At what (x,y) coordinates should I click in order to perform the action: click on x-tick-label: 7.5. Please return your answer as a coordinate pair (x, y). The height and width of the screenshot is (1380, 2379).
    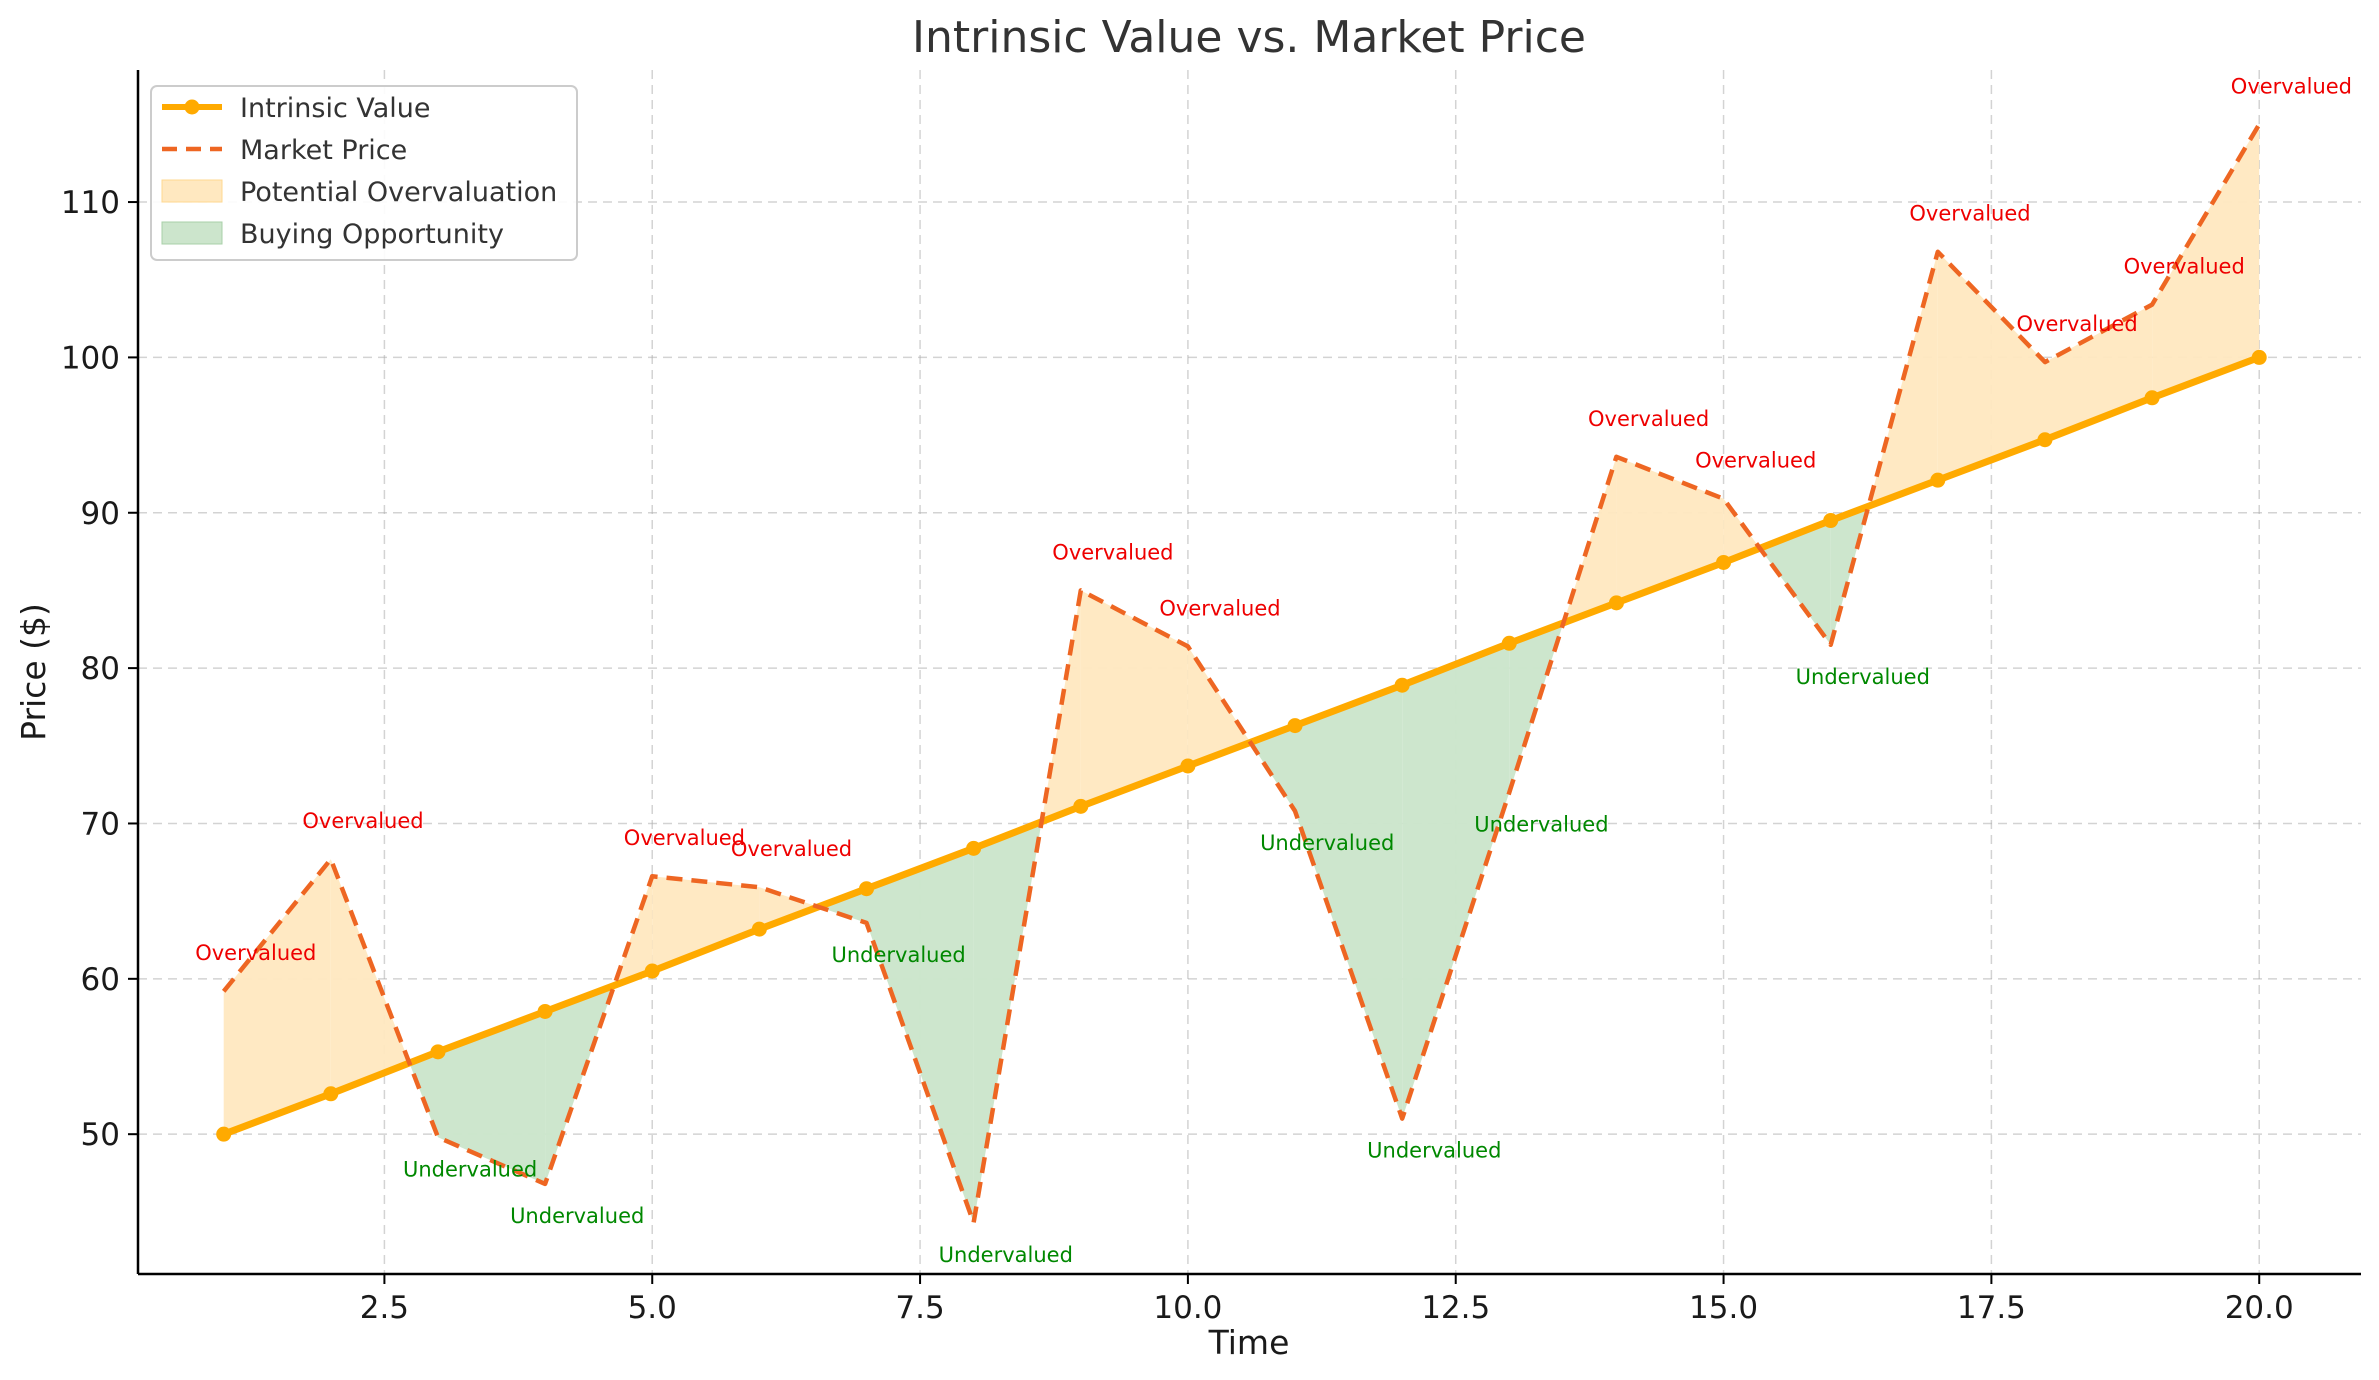
    Looking at the image, I should click on (919, 1308).